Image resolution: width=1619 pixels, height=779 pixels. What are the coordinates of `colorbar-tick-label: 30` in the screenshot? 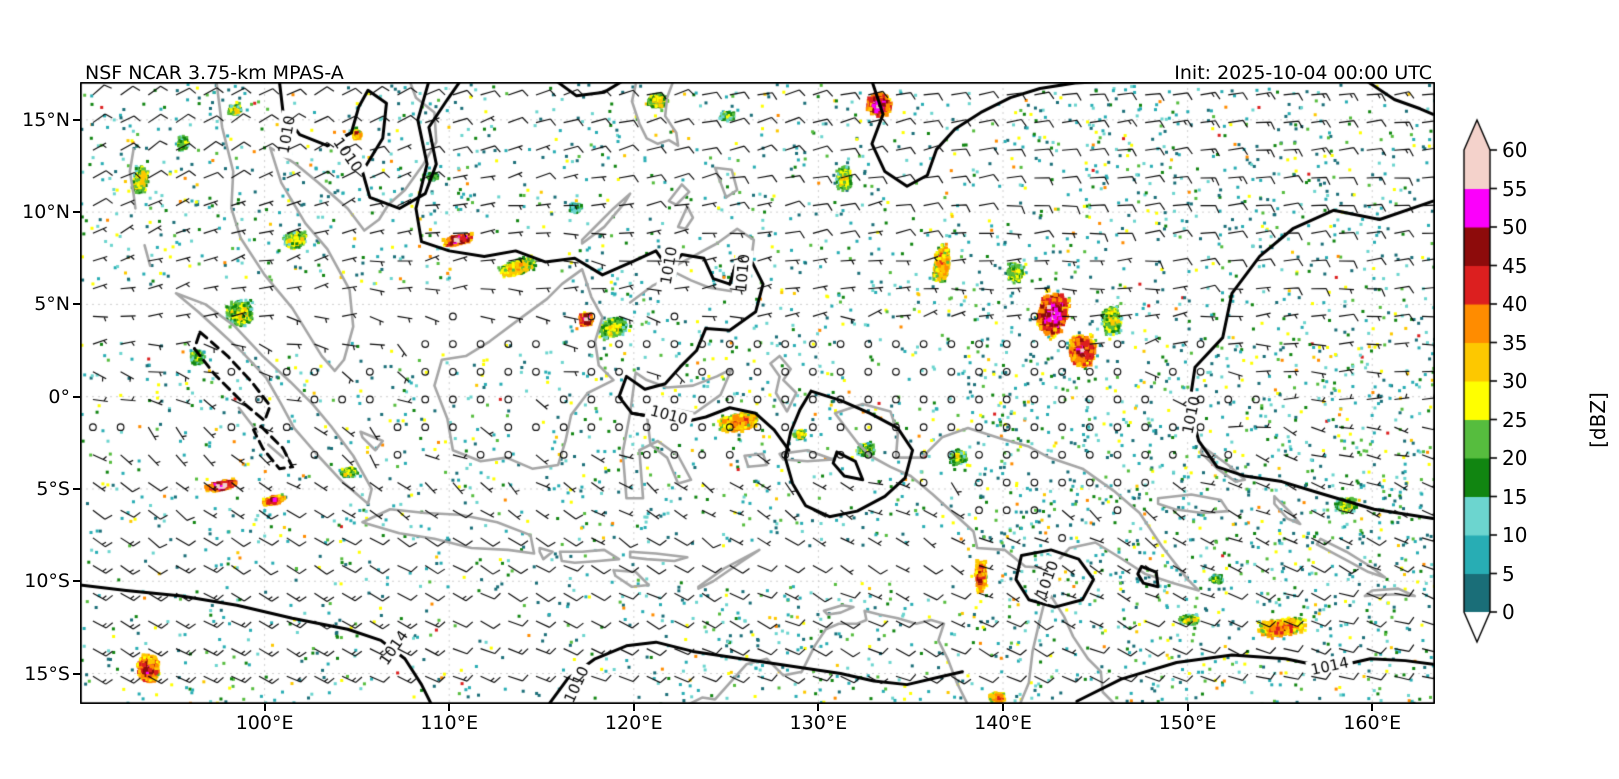 It's located at (1515, 381).